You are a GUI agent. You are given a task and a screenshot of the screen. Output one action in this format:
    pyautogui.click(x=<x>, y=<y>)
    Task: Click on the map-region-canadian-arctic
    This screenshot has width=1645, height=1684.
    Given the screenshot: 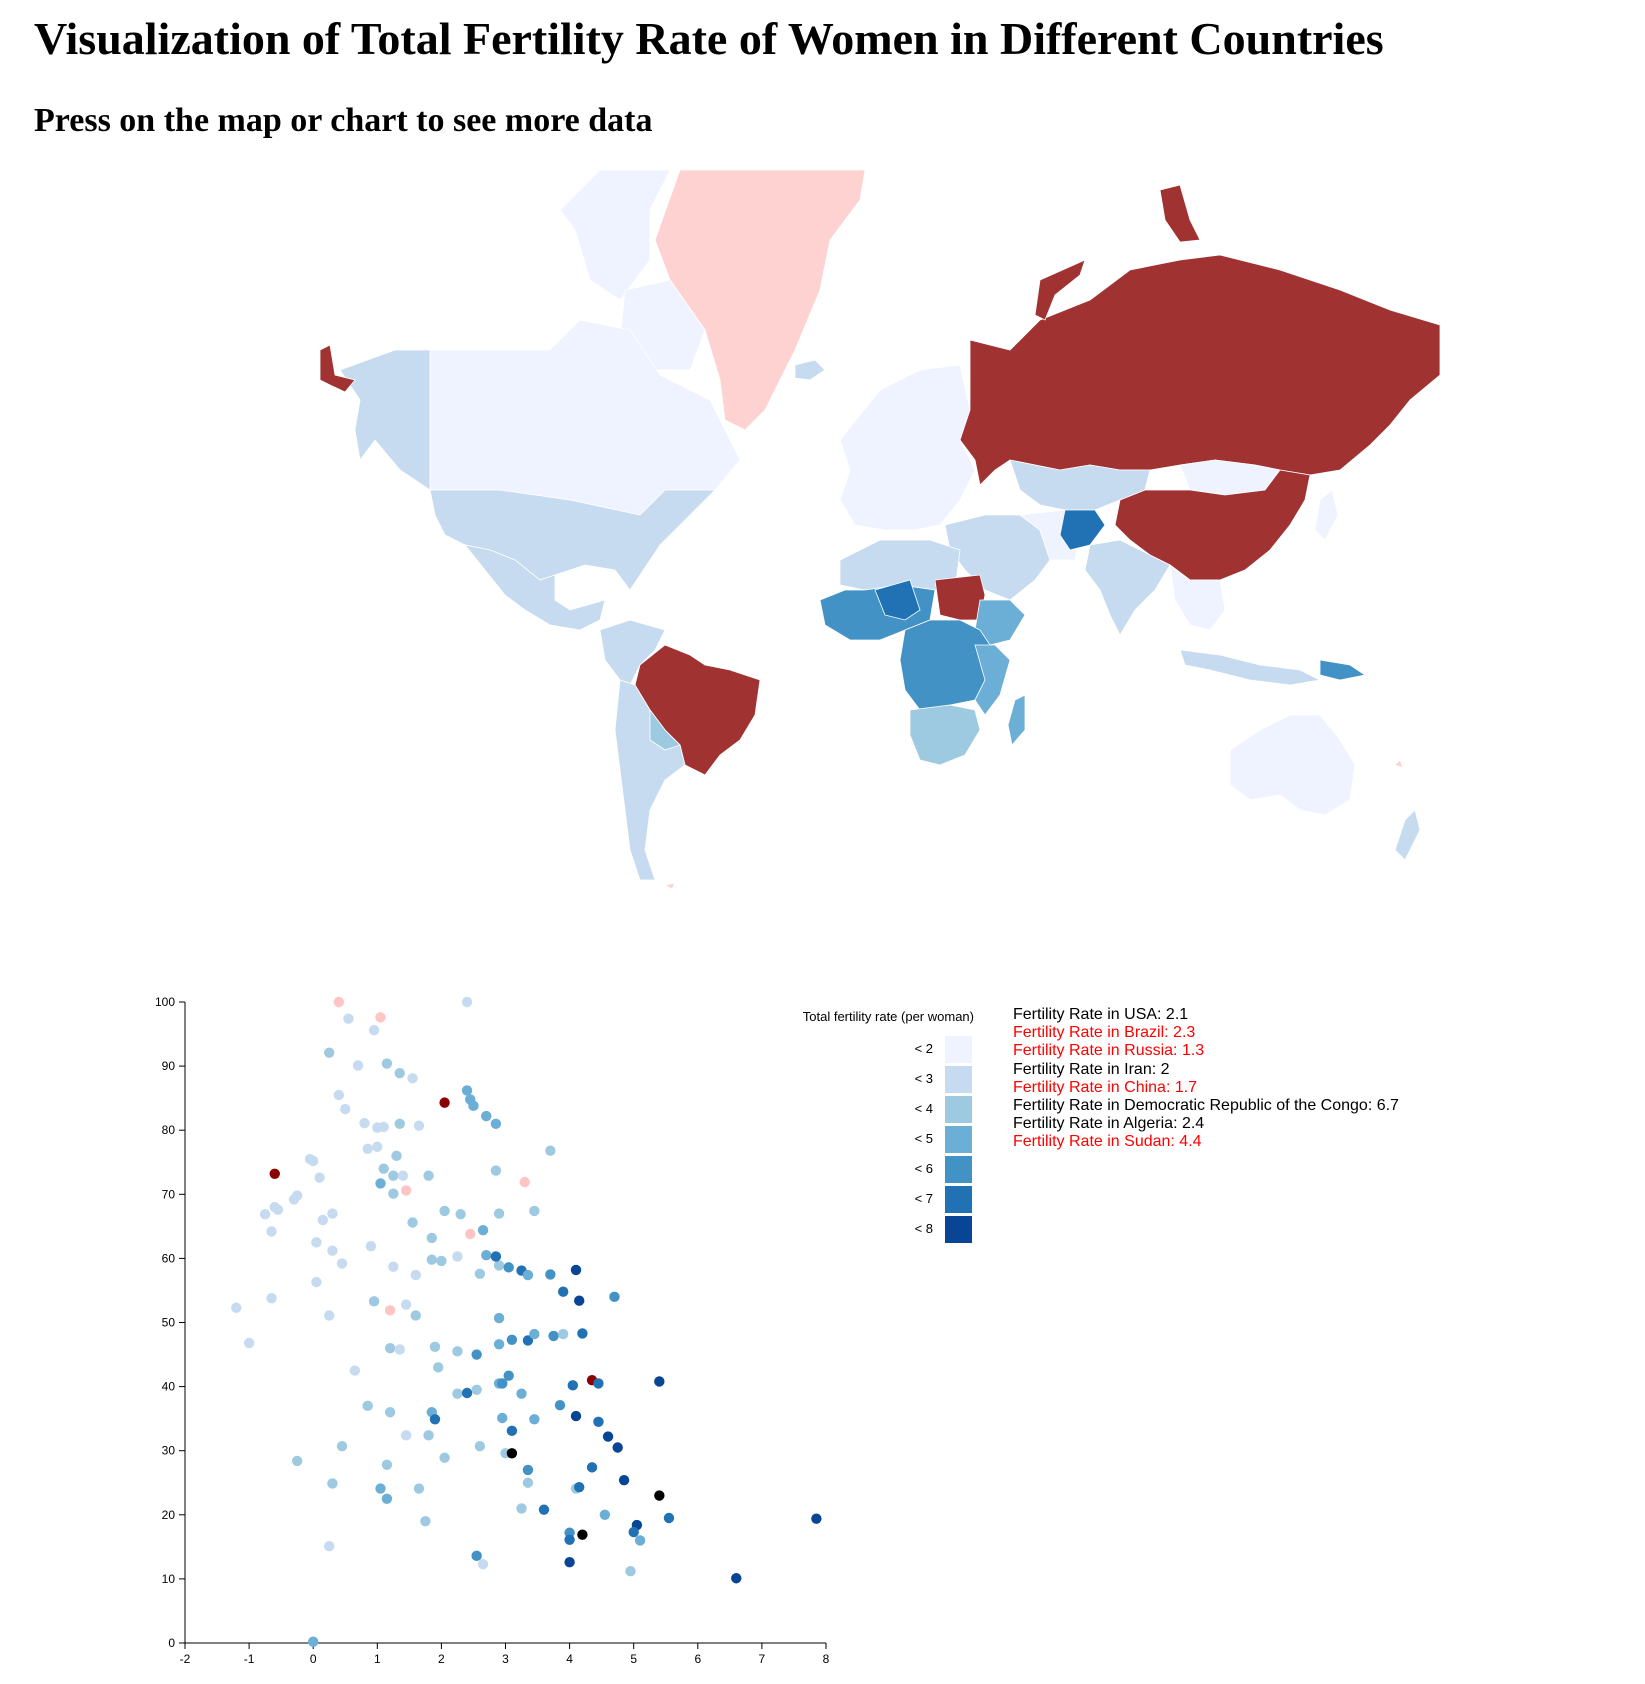 What is the action you would take?
    pyautogui.click(x=615, y=235)
    